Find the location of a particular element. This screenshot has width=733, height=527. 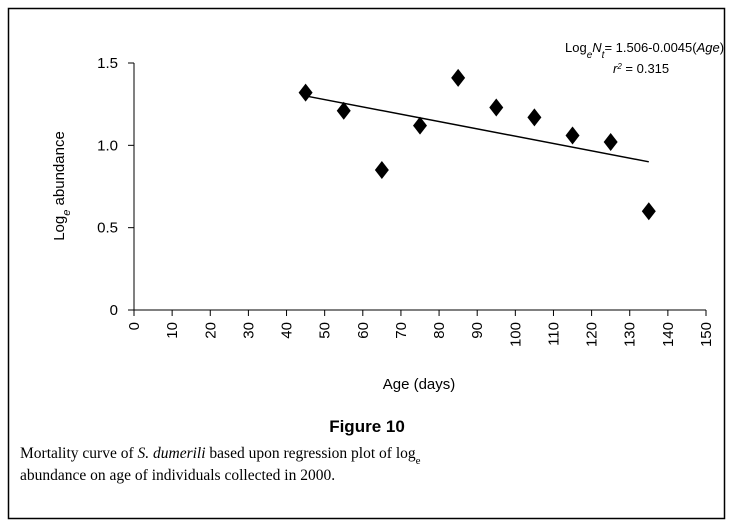

caption-sub: e is located at coordinates (418, 461).